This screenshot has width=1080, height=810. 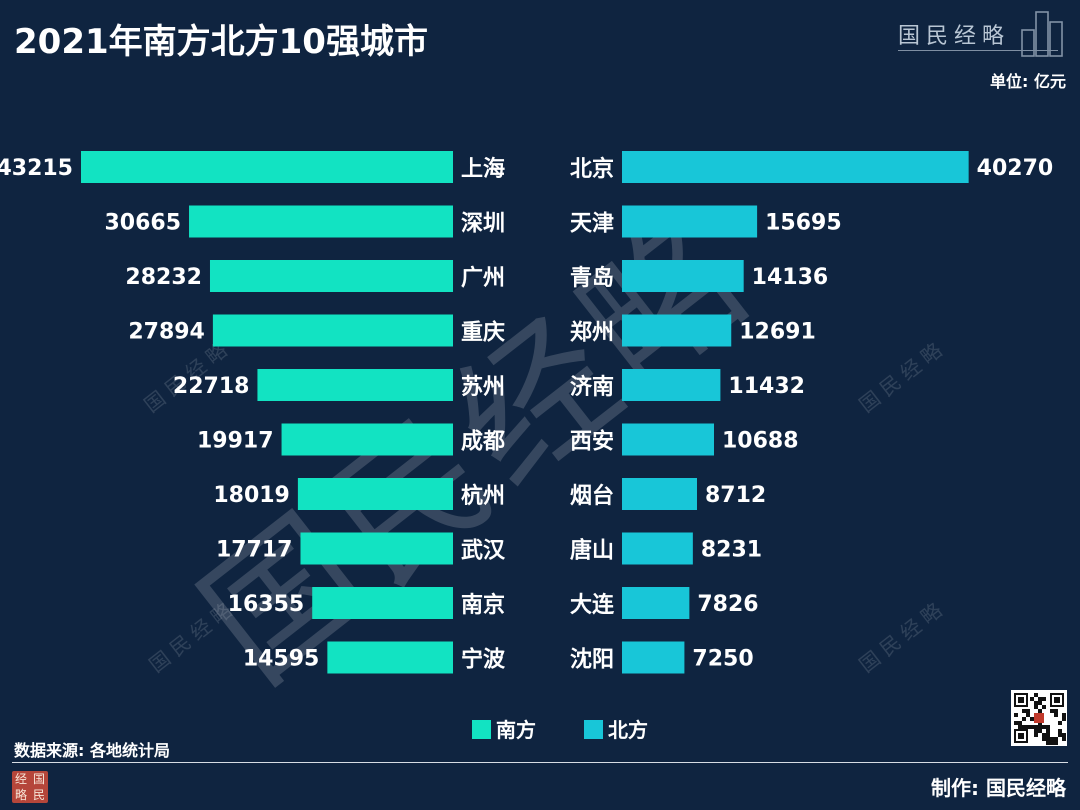 I want to click on legend-item-north: 北方, so click(x=616, y=728).